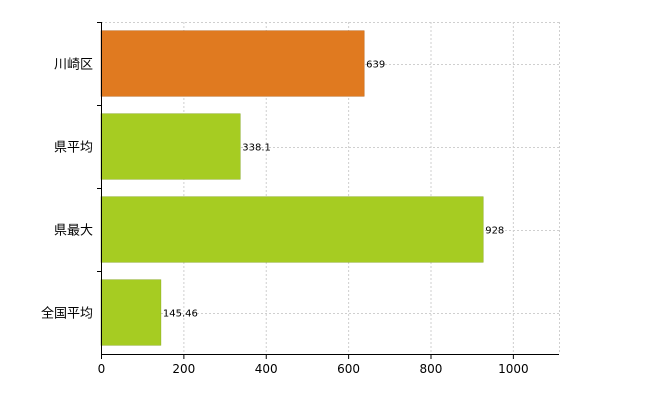  I want to click on value-label-3: 145.46, so click(180, 314).